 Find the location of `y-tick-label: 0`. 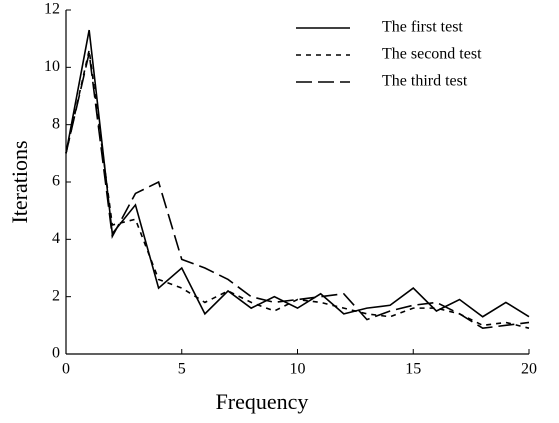

y-tick-label: 0 is located at coordinates (56, 353).